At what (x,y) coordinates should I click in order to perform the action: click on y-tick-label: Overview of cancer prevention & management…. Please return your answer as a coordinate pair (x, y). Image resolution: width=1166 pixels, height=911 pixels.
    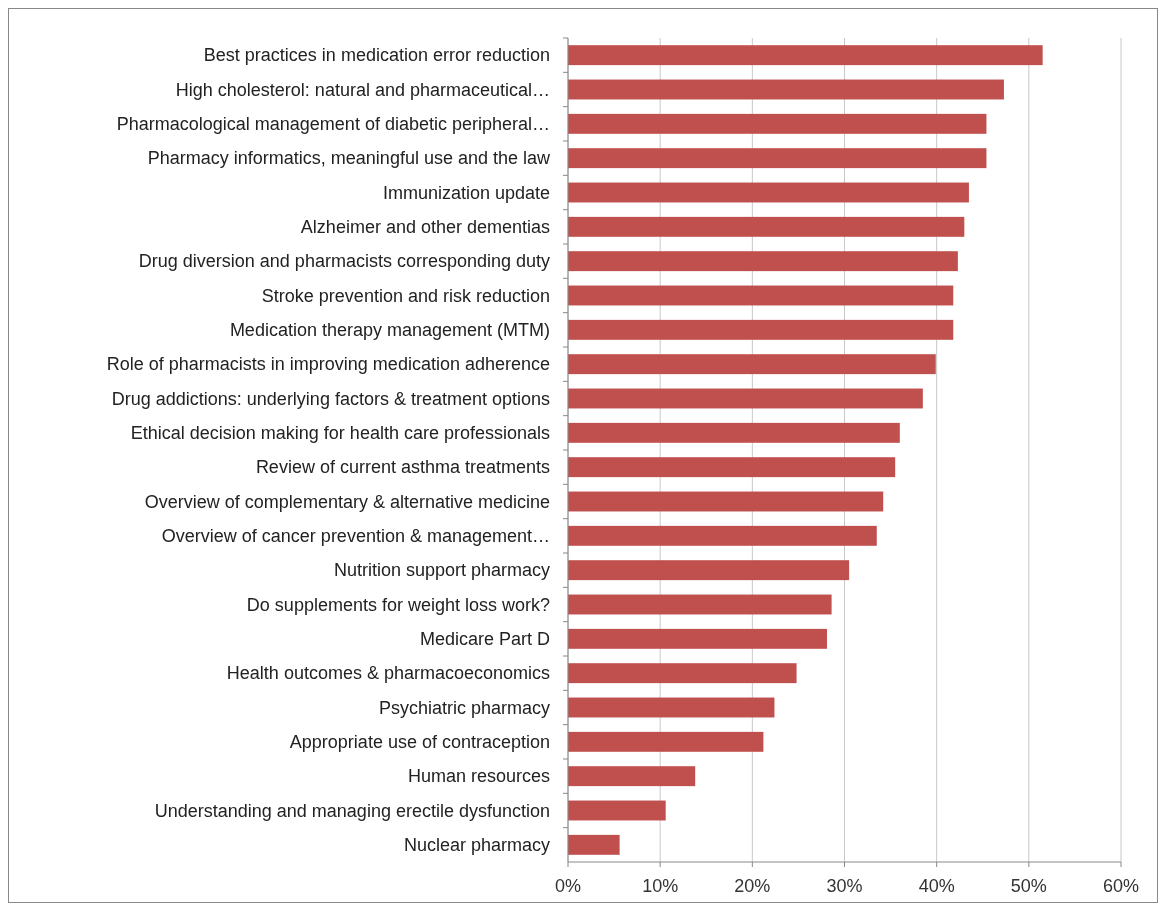
    Looking at the image, I should click on (355, 536).